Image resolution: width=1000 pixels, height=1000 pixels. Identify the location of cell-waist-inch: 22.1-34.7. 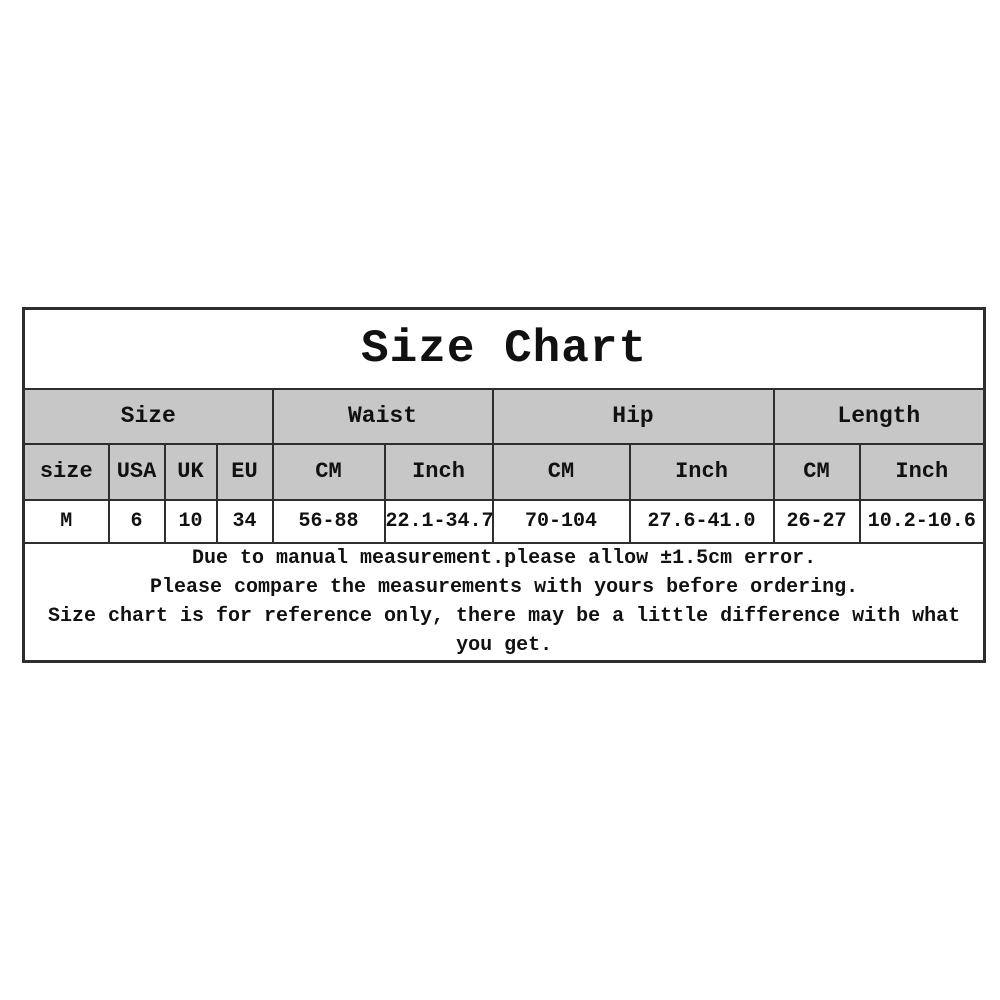
(438, 521).